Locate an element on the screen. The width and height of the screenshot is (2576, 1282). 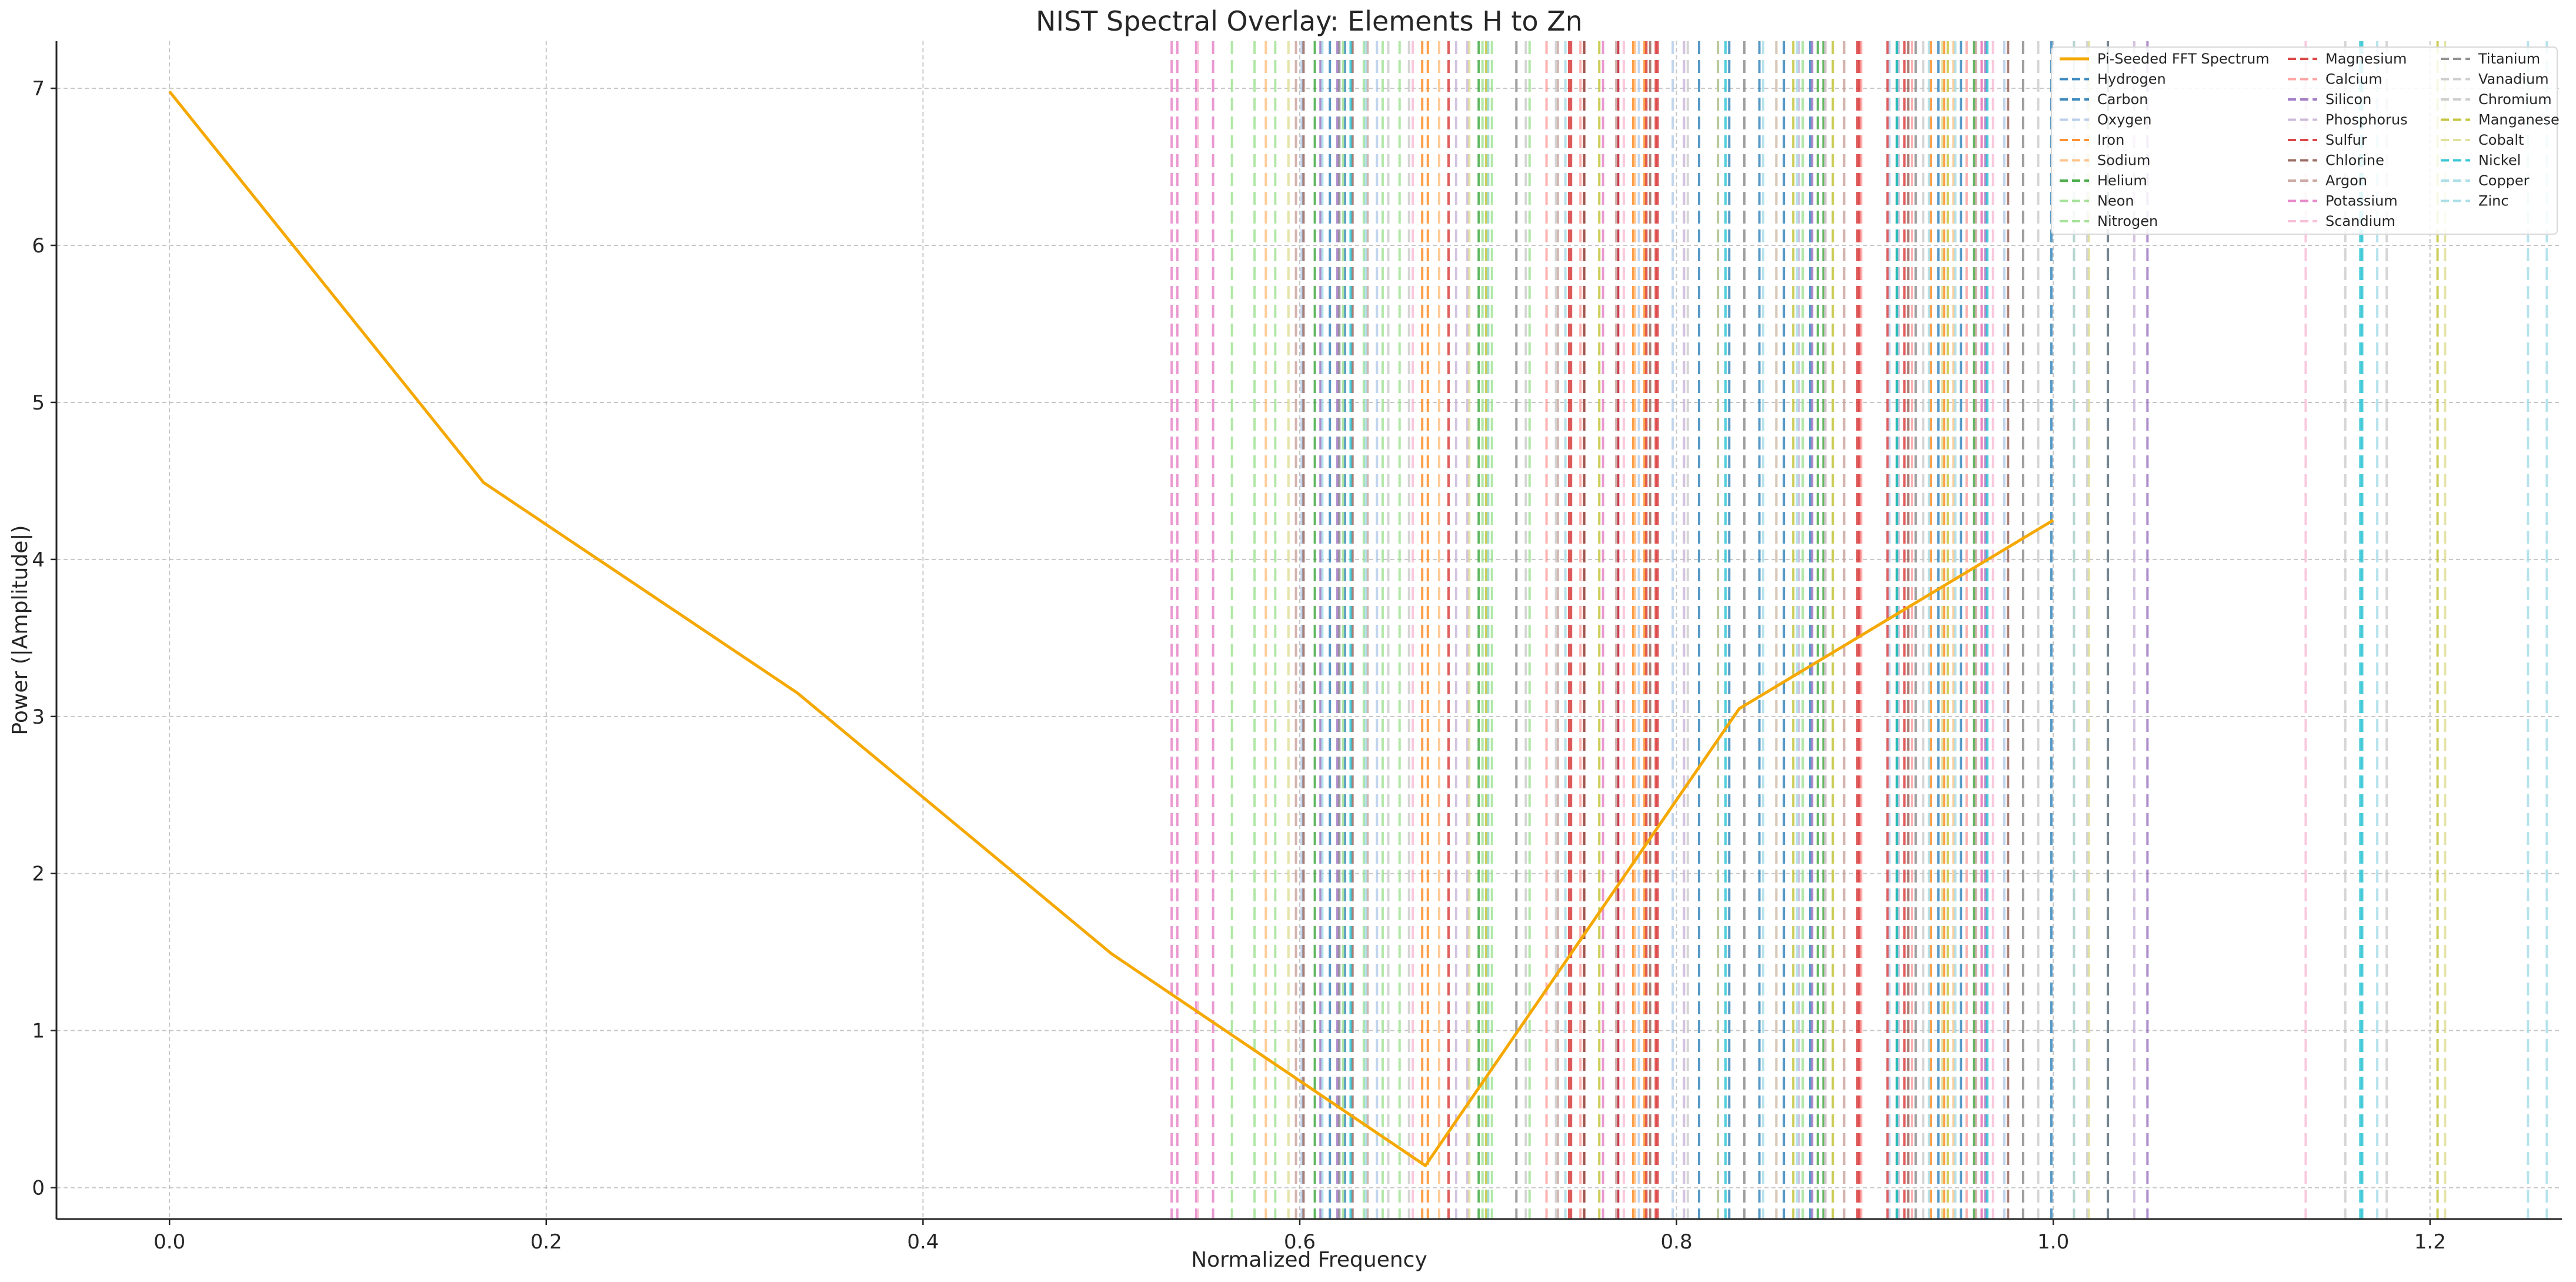
legend-label: Phosphorus is located at coordinates (2366, 120).